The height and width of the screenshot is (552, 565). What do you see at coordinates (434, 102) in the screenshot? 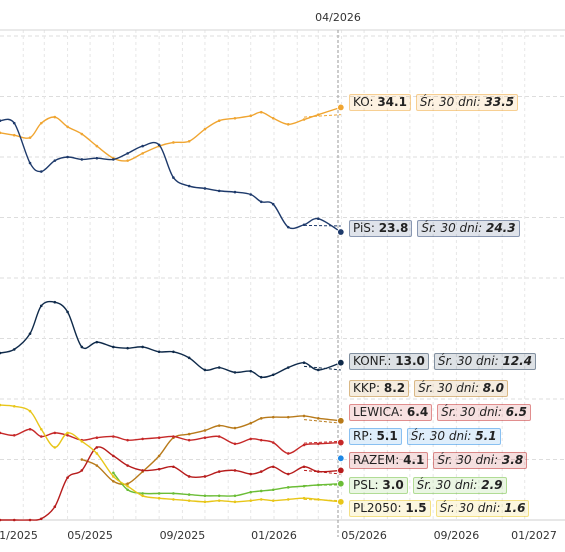
I see `value-tag-ko: KO: 34.1 Śr. 30 dni: 33.5` at bounding box center [434, 102].